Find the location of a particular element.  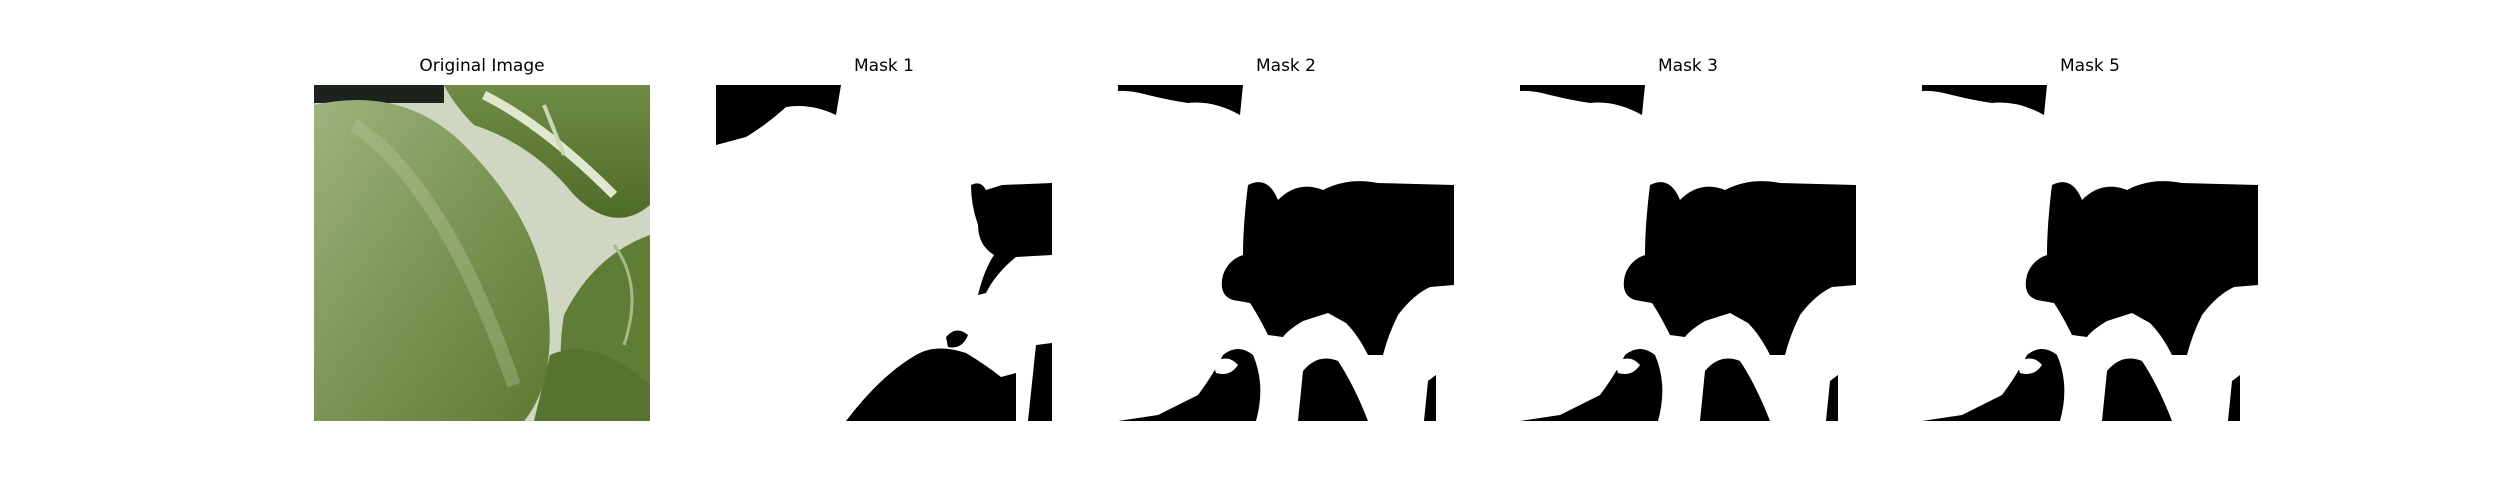

panel-title: Mask 5 is located at coordinates (2090, 66).